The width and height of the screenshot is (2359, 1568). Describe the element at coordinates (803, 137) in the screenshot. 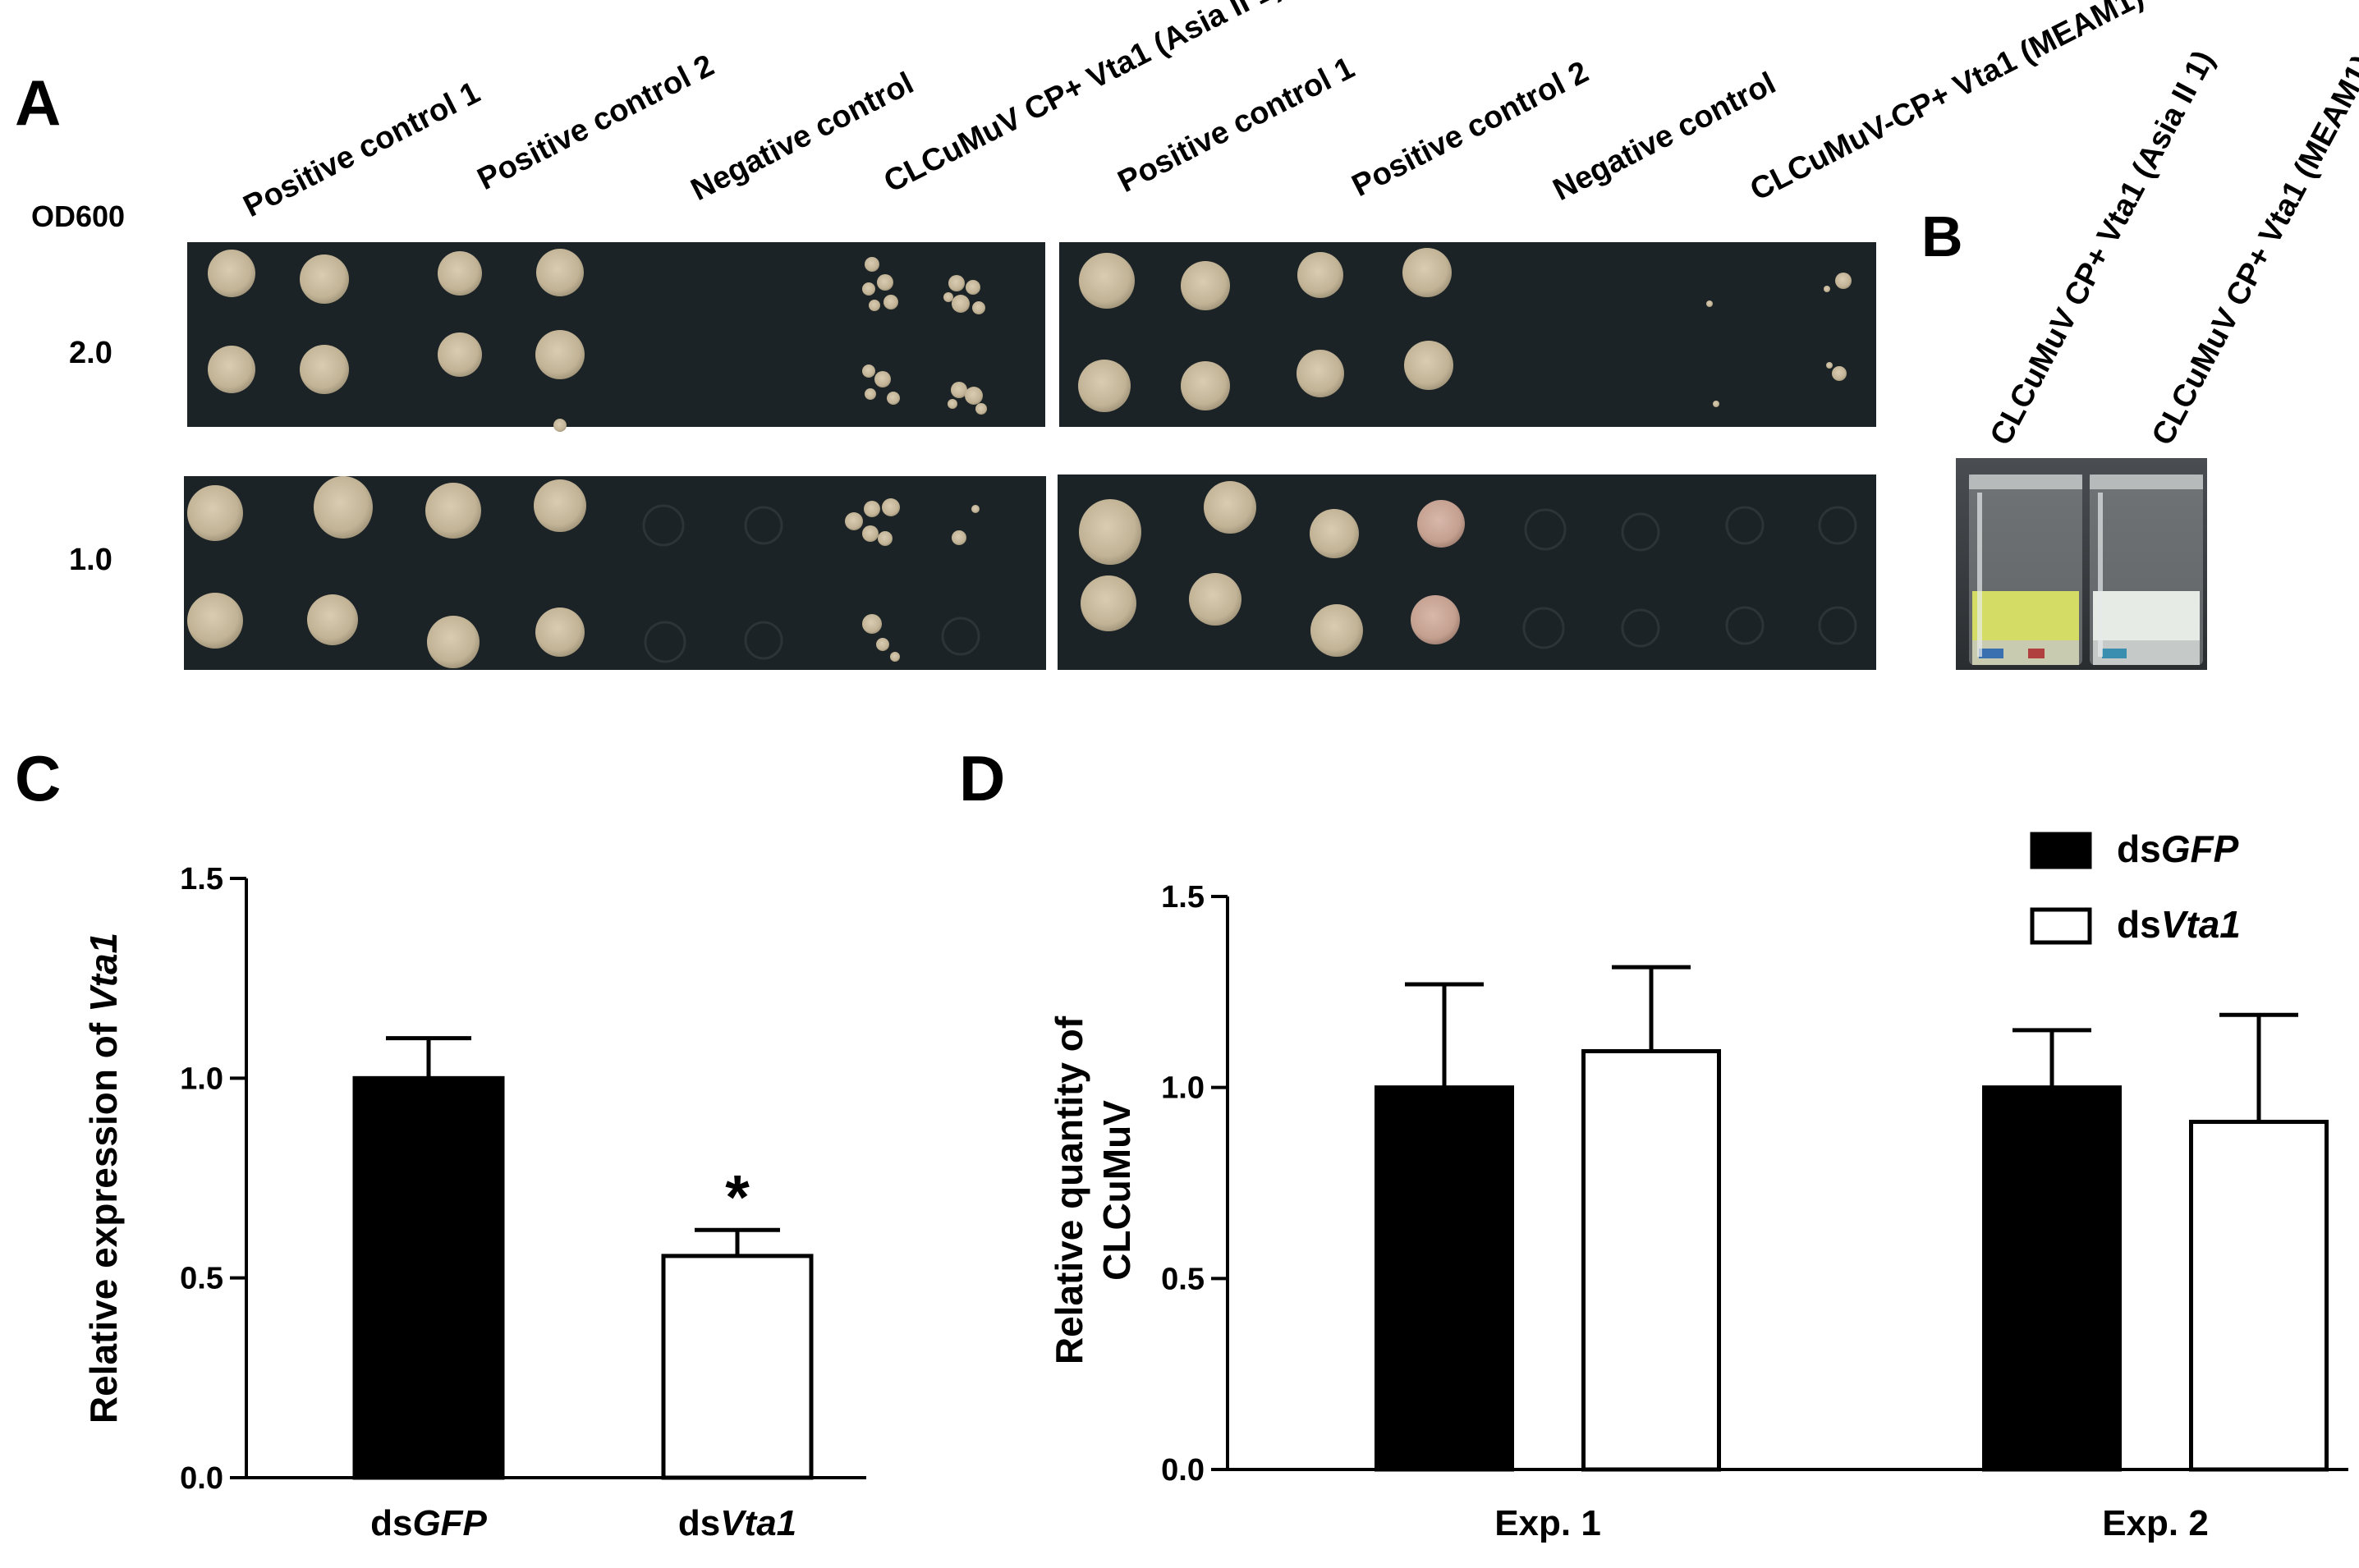

I see `column-header-negative-control: Negative control` at that location.